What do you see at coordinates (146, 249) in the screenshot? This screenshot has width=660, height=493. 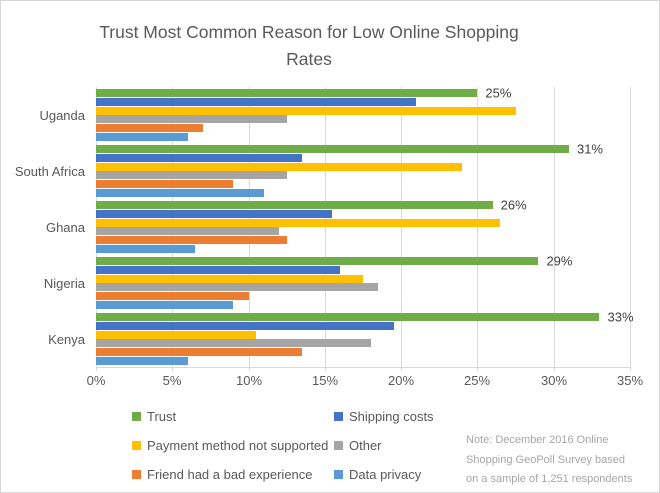 I see `bar-data-privacy-ghana` at bounding box center [146, 249].